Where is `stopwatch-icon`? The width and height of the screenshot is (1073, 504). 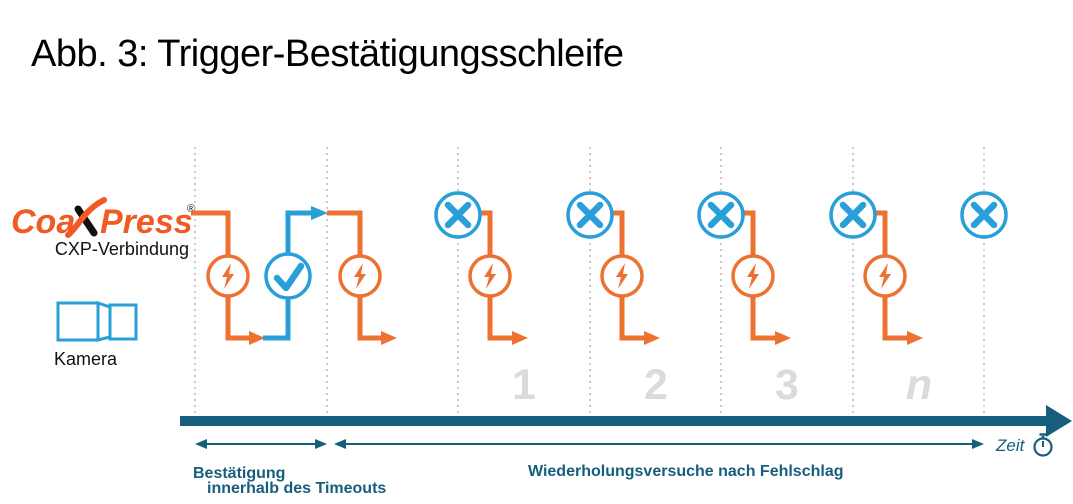
stopwatch-icon is located at coordinates (1043, 445).